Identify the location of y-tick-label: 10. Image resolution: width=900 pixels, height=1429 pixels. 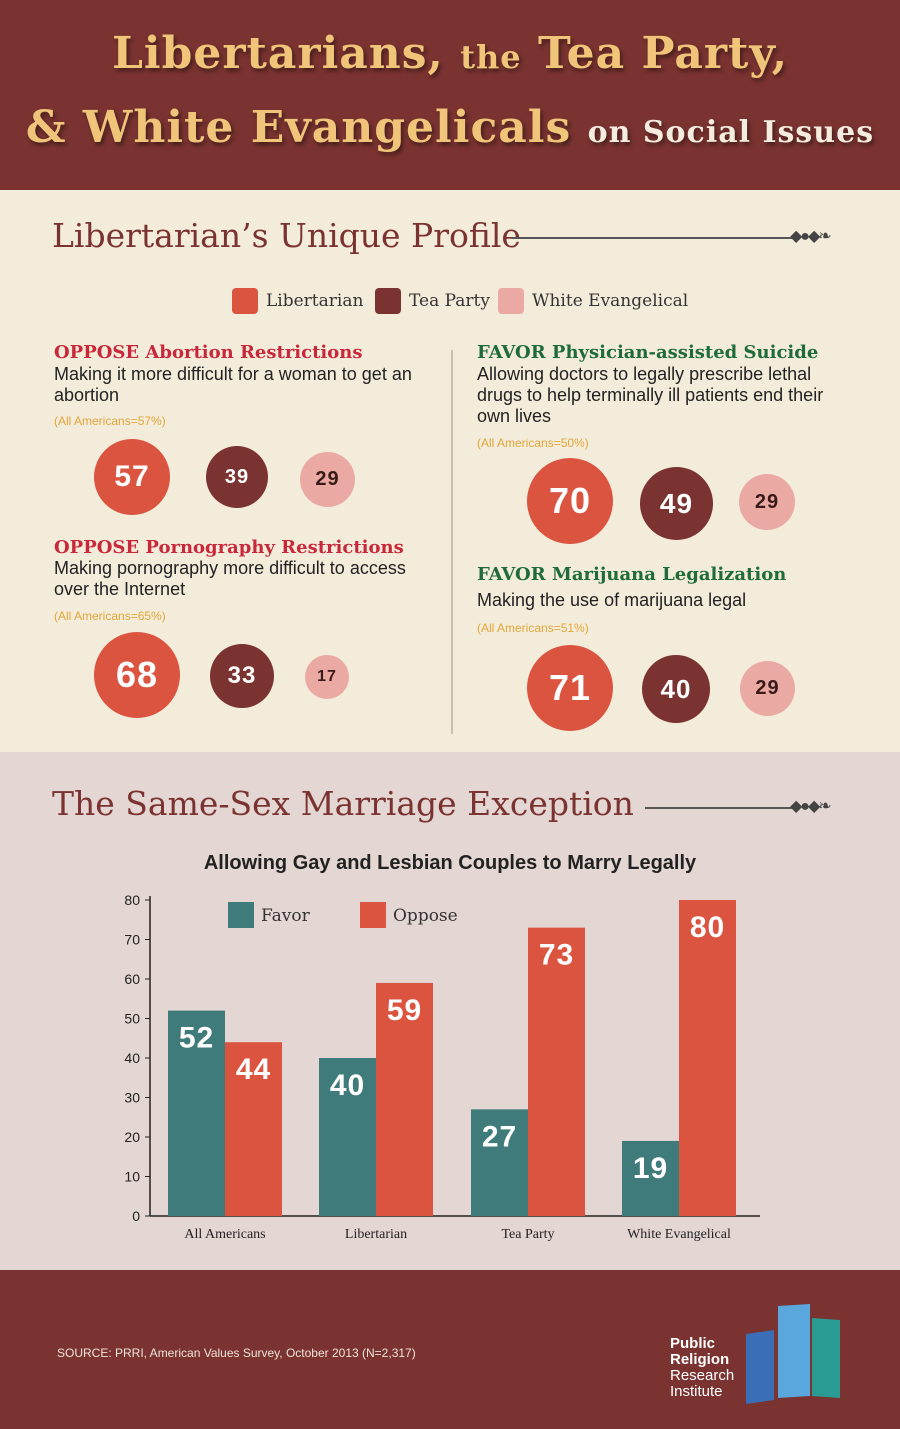
(132, 1177).